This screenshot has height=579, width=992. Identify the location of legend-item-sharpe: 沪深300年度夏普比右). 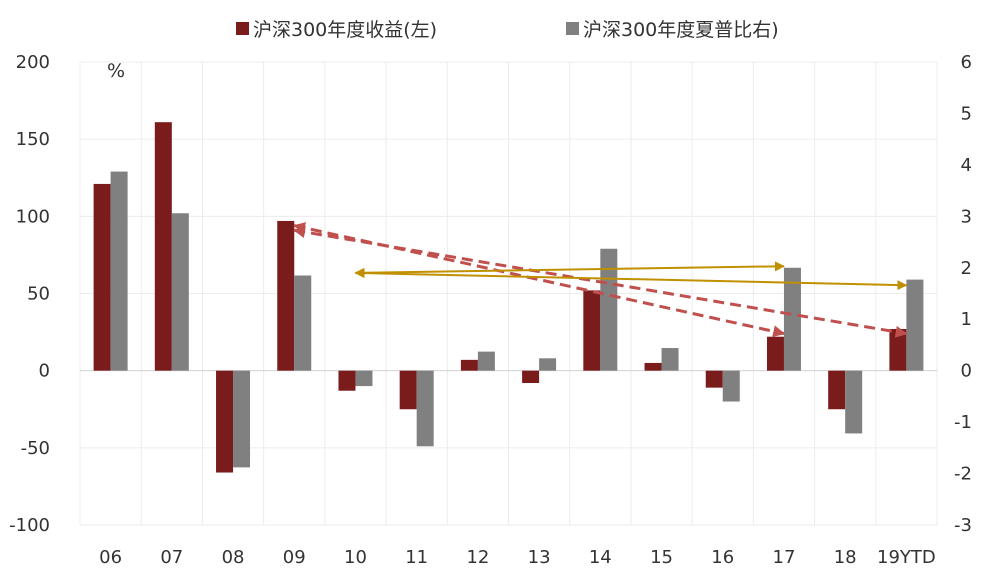
(672, 28).